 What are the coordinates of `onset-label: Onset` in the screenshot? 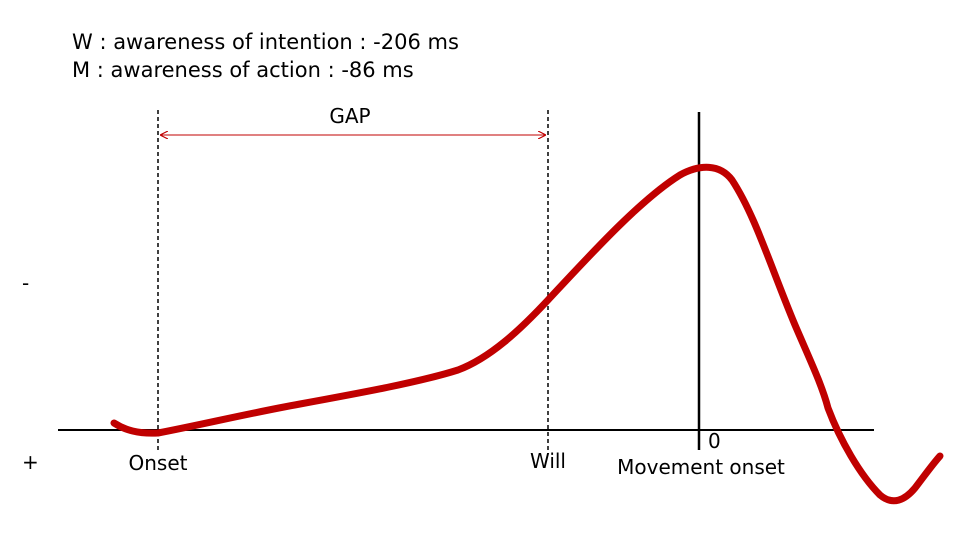 It's located at (158, 463).